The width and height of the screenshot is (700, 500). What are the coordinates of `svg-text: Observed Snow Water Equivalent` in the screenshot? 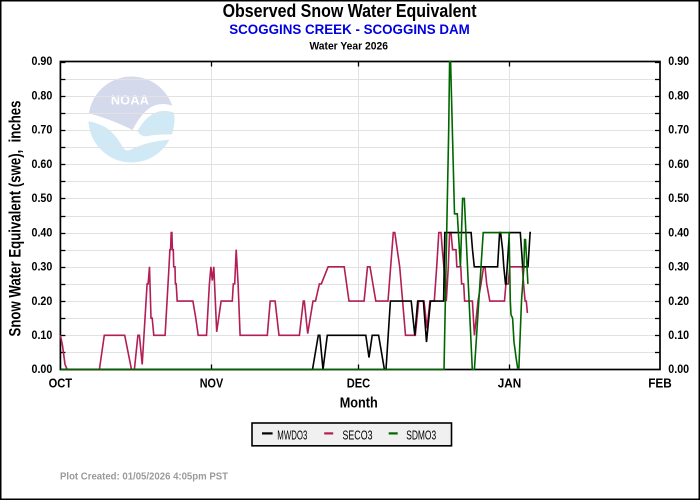 It's located at (350, 11).